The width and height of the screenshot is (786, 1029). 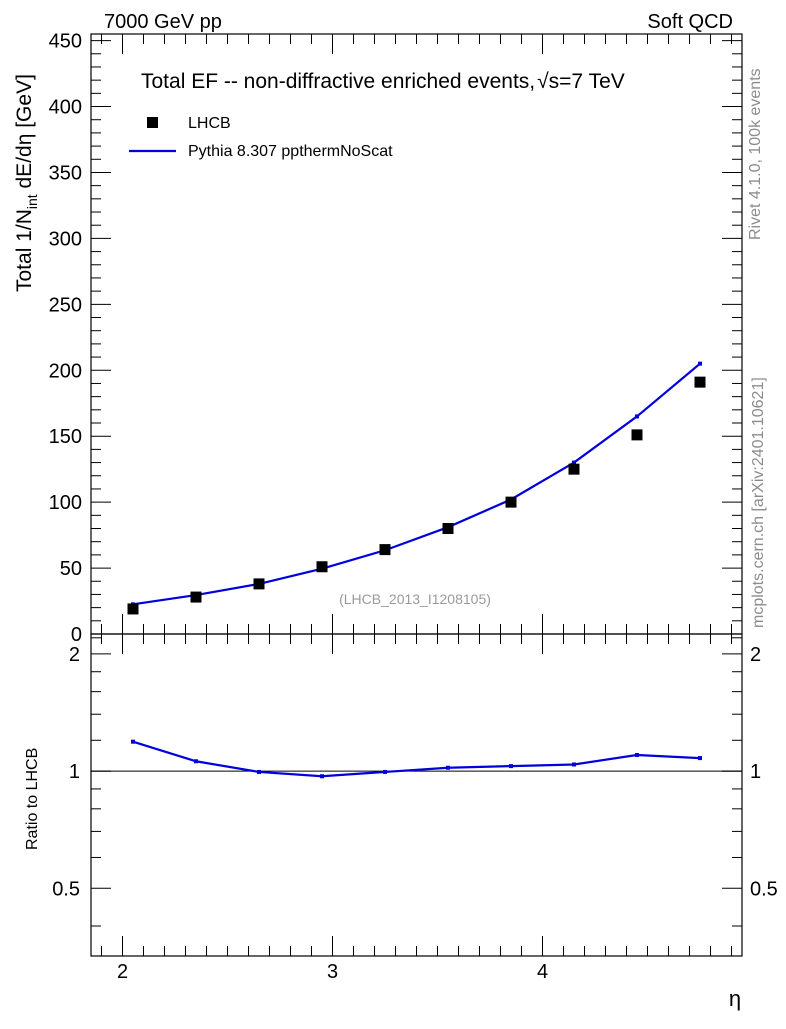 What do you see at coordinates (764, 889) in the screenshot?
I see `ratio-tick-label-right: 0.5` at bounding box center [764, 889].